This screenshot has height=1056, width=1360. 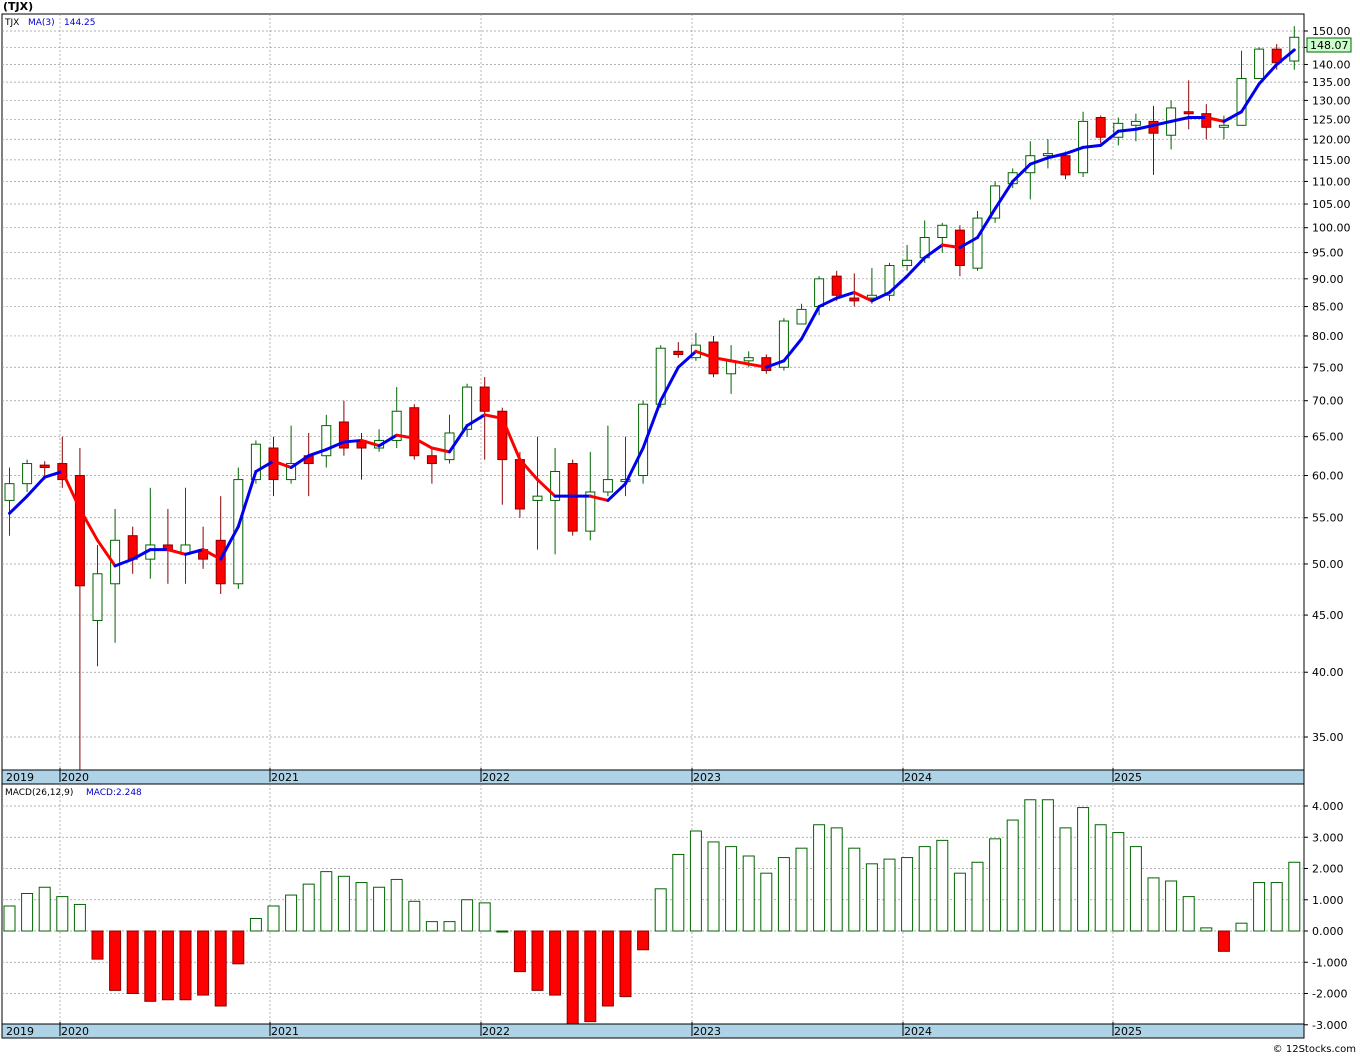 What do you see at coordinates (1328, 336) in the screenshot?
I see `price-tick-label: 80.00` at bounding box center [1328, 336].